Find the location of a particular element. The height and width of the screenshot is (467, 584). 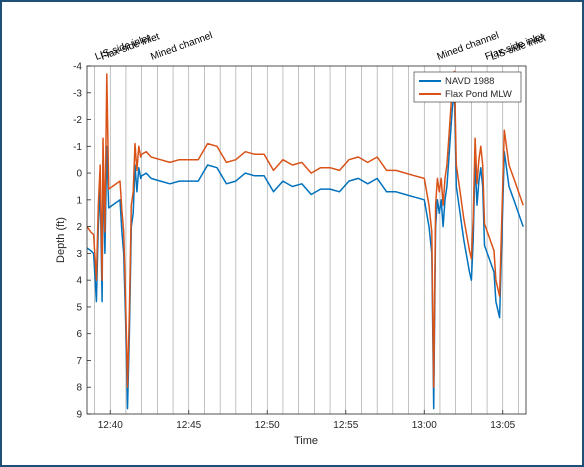

legend-label-navd-1988: NAVD 1988 is located at coordinates (469, 81).